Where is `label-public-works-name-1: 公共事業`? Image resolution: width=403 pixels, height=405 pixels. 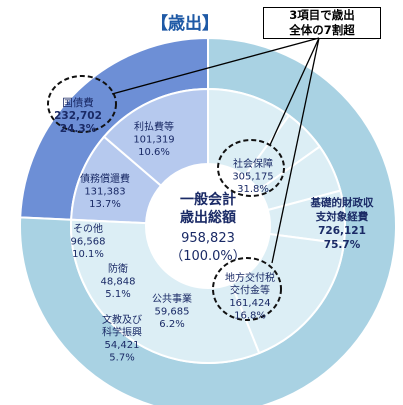
label-public-works-name-1: 公共事業 is located at coordinates (172, 298).